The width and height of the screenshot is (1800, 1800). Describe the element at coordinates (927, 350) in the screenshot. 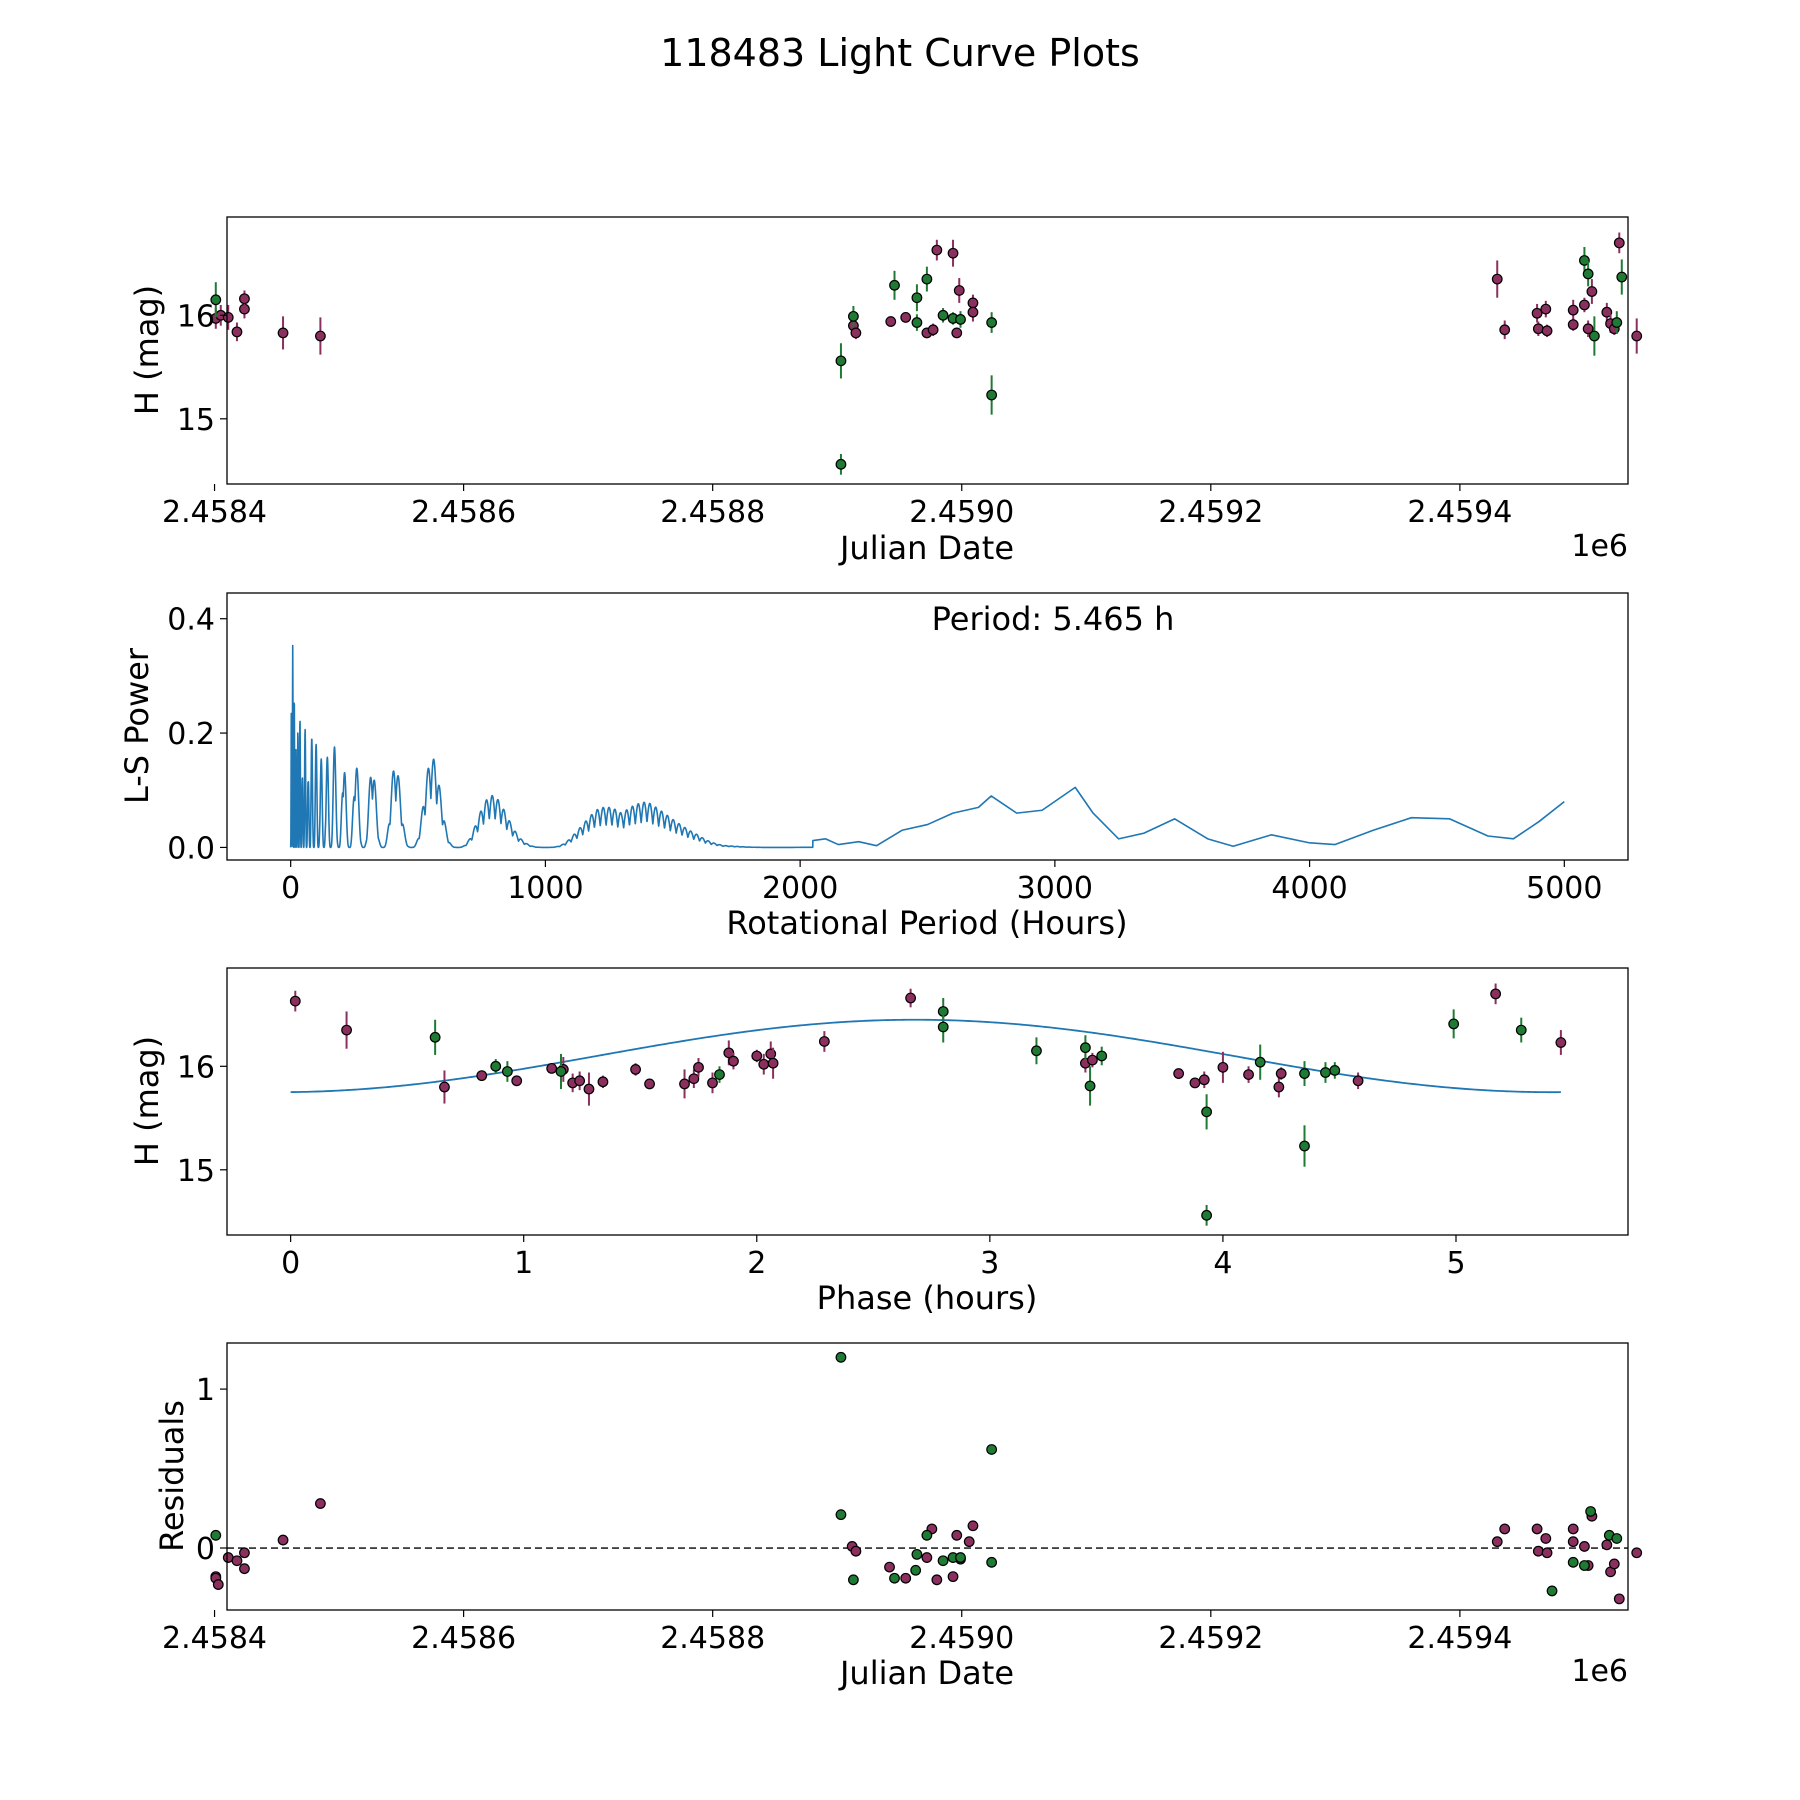

I see `lightcurve-axes-frame` at that location.